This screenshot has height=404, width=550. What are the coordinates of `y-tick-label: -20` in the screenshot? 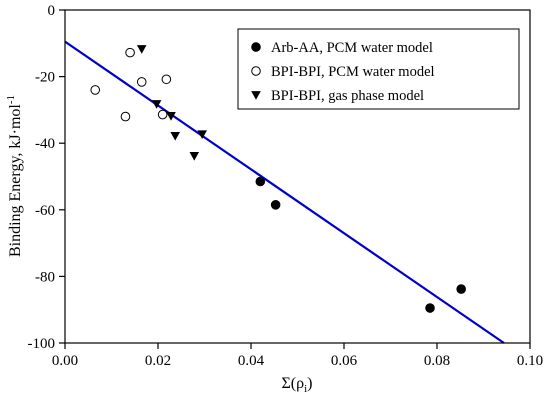 It's located at (45, 78).